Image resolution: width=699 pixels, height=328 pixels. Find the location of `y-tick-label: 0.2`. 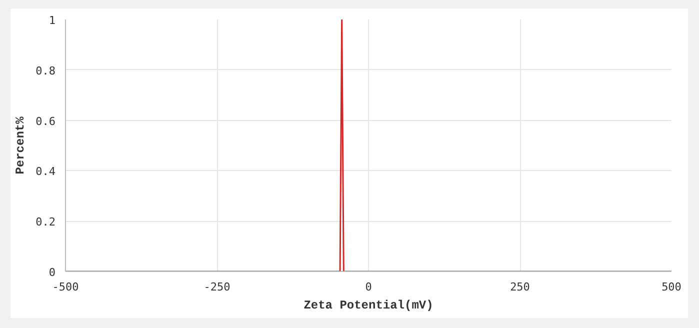

y-tick-label: 0.2 is located at coordinates (46, 222).